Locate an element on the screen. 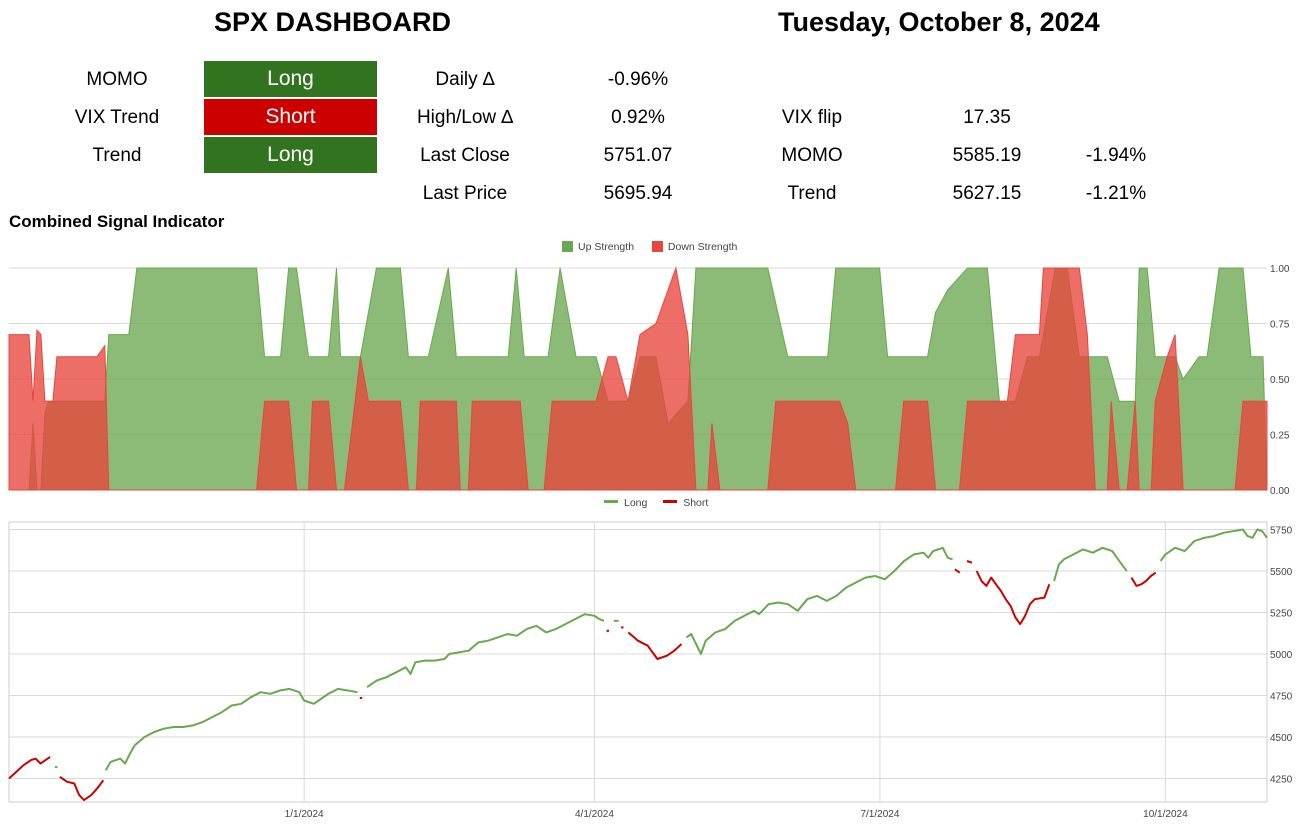 This screenshot has height=829, width=1303. legend-swatch-up is located at coordinates (567, 246).